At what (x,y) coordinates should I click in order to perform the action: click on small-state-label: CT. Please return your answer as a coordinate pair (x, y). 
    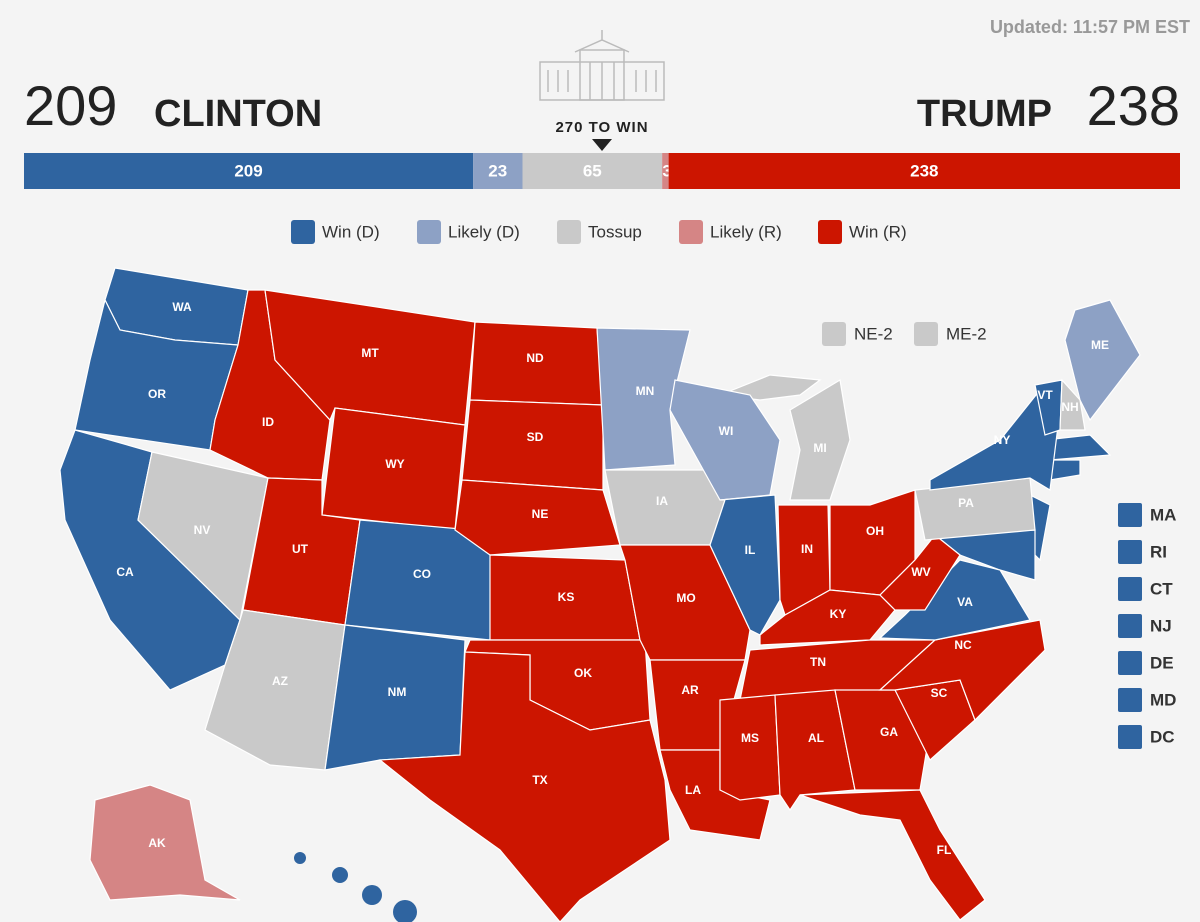
    Looking at the image, I should click on (1161, 588).